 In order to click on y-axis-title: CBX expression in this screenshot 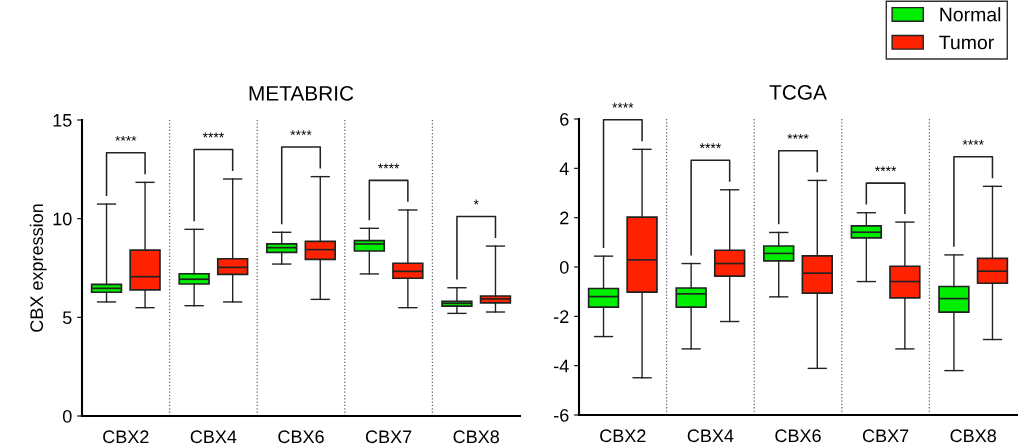, I will do `click(38, 268)`.